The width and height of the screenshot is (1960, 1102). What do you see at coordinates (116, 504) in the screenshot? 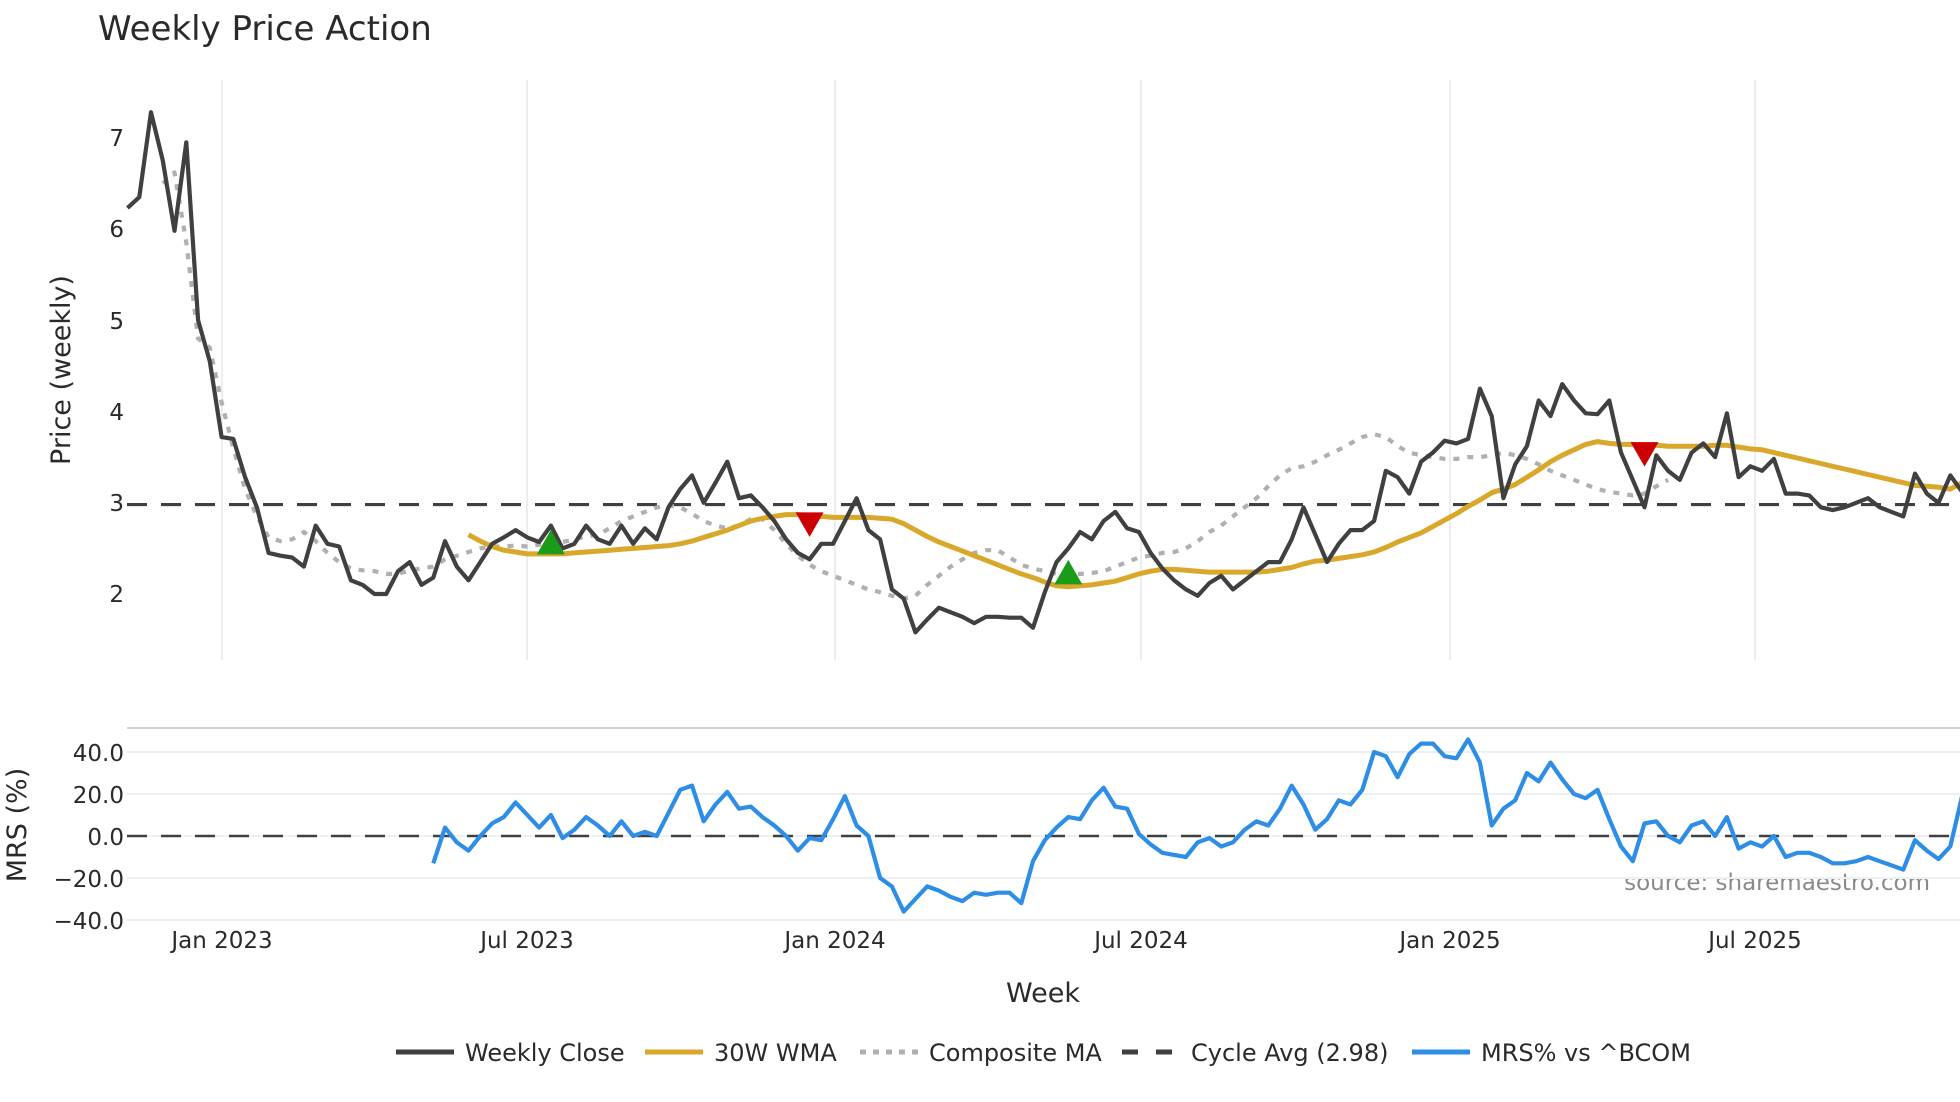
I see `price-tick: 3` at bounding box center [116, 504].